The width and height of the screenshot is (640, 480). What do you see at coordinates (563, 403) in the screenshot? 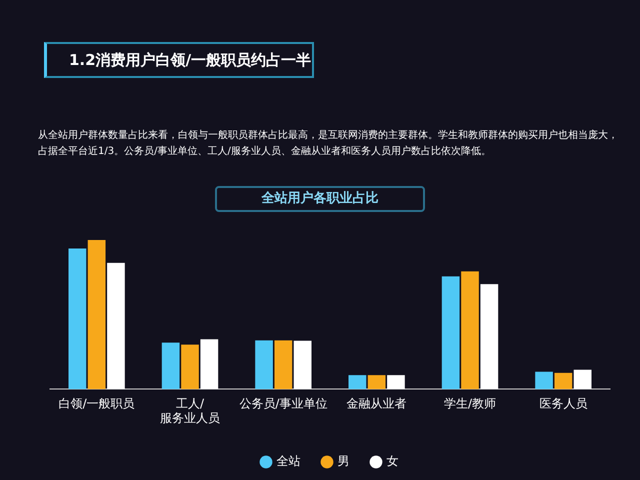
I see `x-tick-label: 医务人员` at bounding box center [563, 403].